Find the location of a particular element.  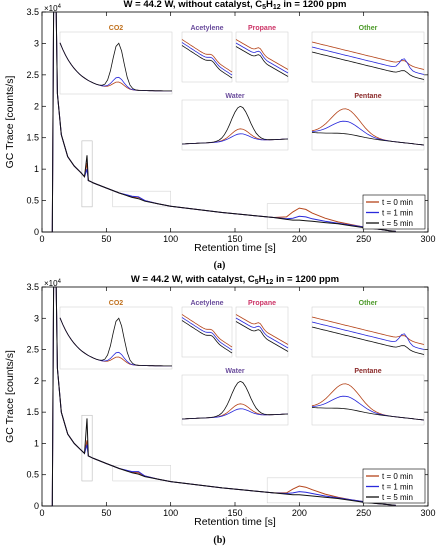

inset-title: Acetylene is located at coordinates (206, 28).